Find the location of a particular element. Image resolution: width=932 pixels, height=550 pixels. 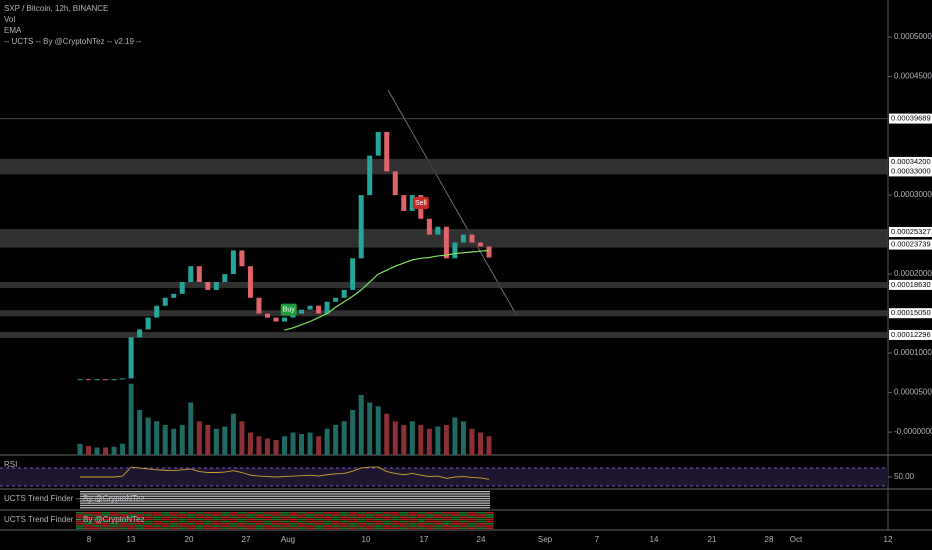

price-badge-label: 0.00033000 is located at coordinates (911, 170).